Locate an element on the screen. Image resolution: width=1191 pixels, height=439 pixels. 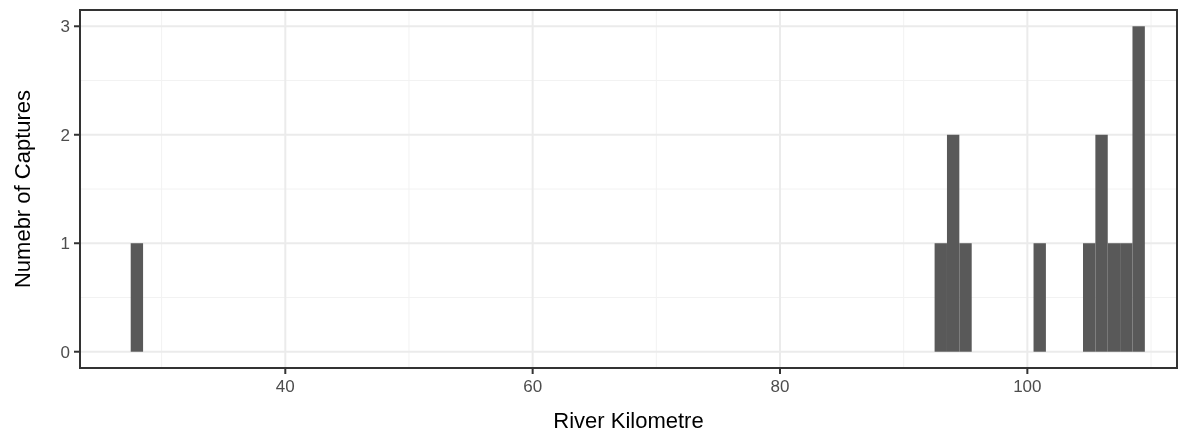
y-tick-label: 1 is located at coordinates (65, 244).